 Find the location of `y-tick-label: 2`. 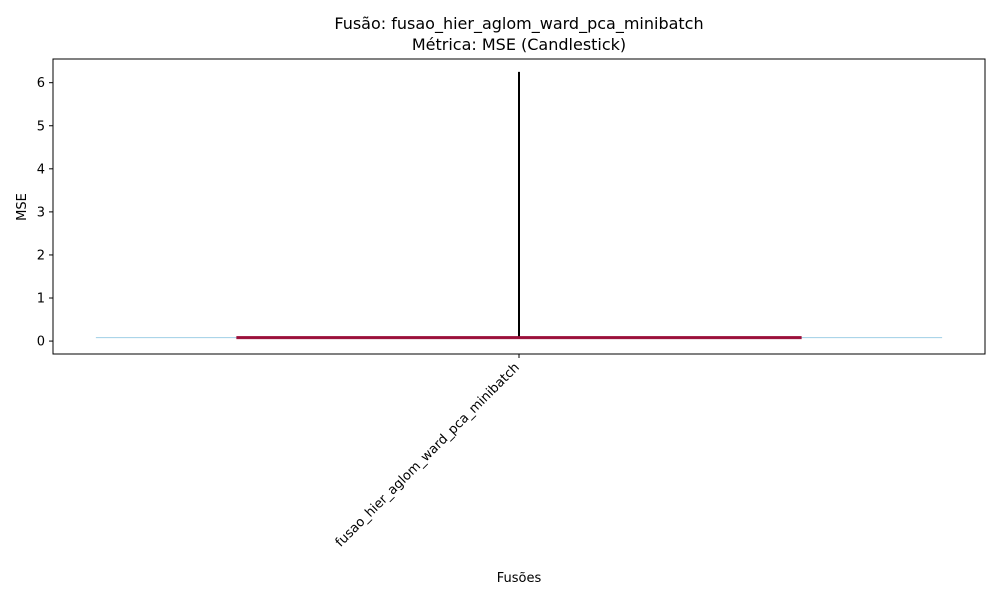

y-tick-label: 2 is located at coordinates (41, 255).